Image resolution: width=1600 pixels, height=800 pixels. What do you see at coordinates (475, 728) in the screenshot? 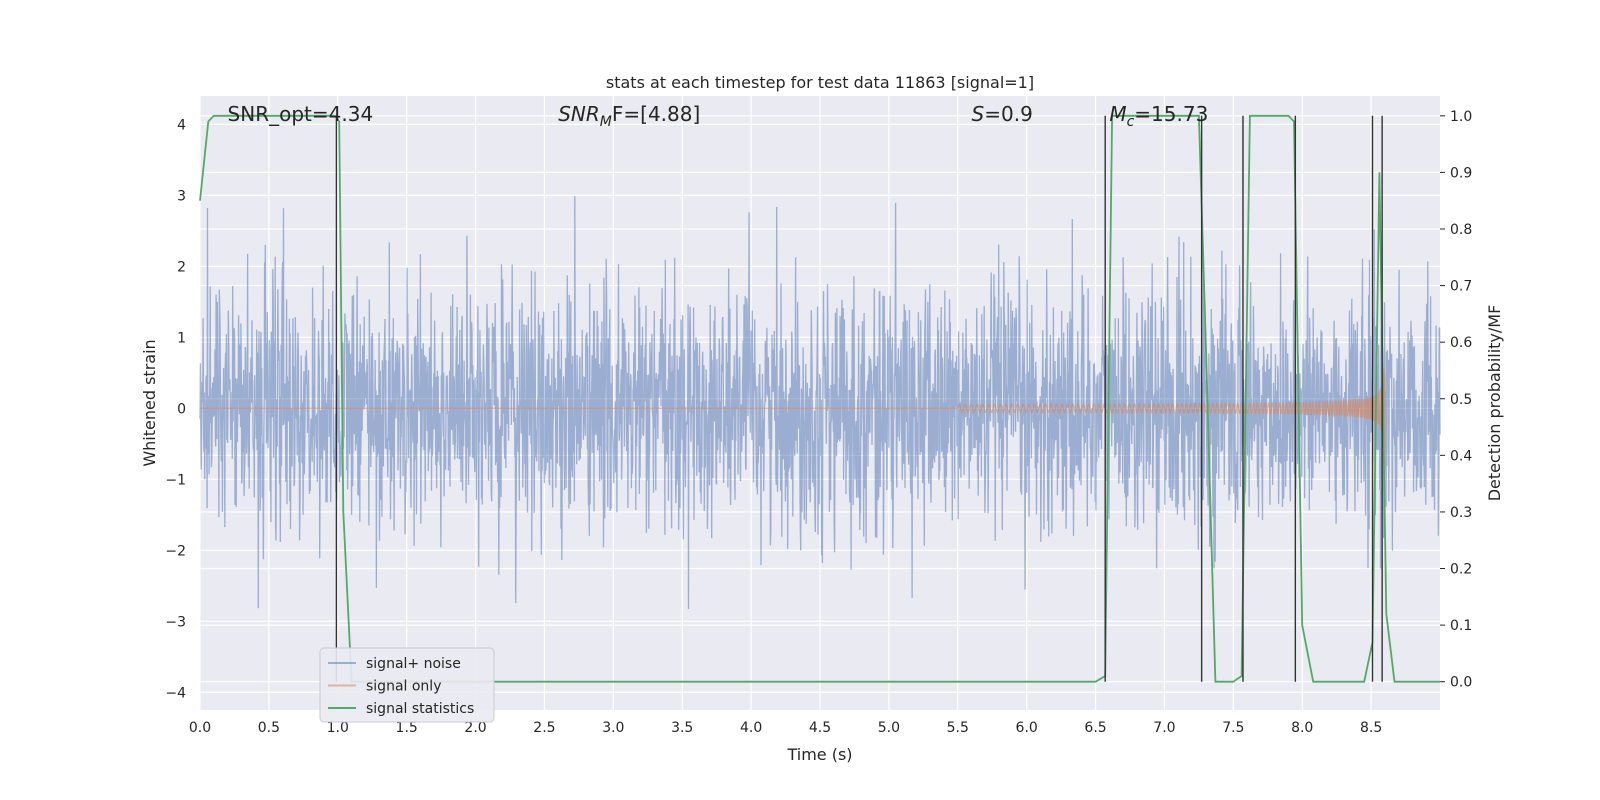
I see `x-tick-label: 2.0` at bounding box center [475, 728].